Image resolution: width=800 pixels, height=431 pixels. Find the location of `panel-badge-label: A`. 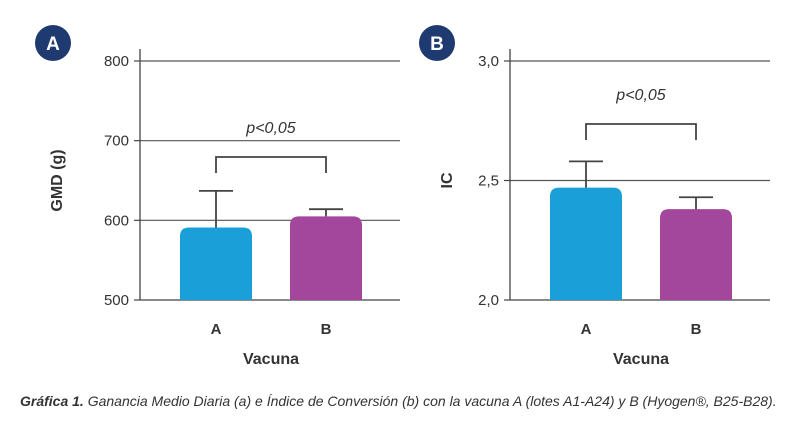

panel-badge-label: A is located at coordinates (53, 44).